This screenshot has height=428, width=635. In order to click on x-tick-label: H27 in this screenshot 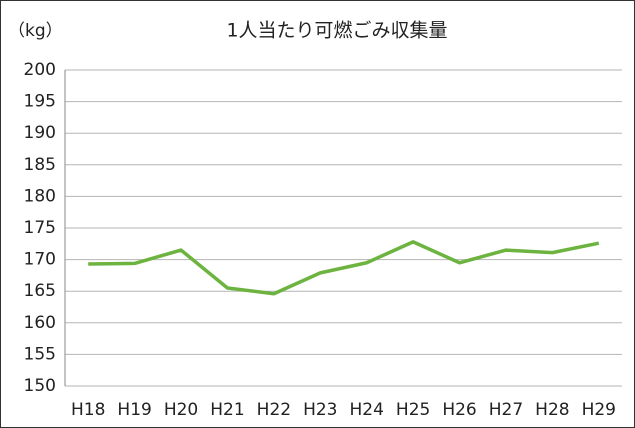, I will do `click(506, 410)`.